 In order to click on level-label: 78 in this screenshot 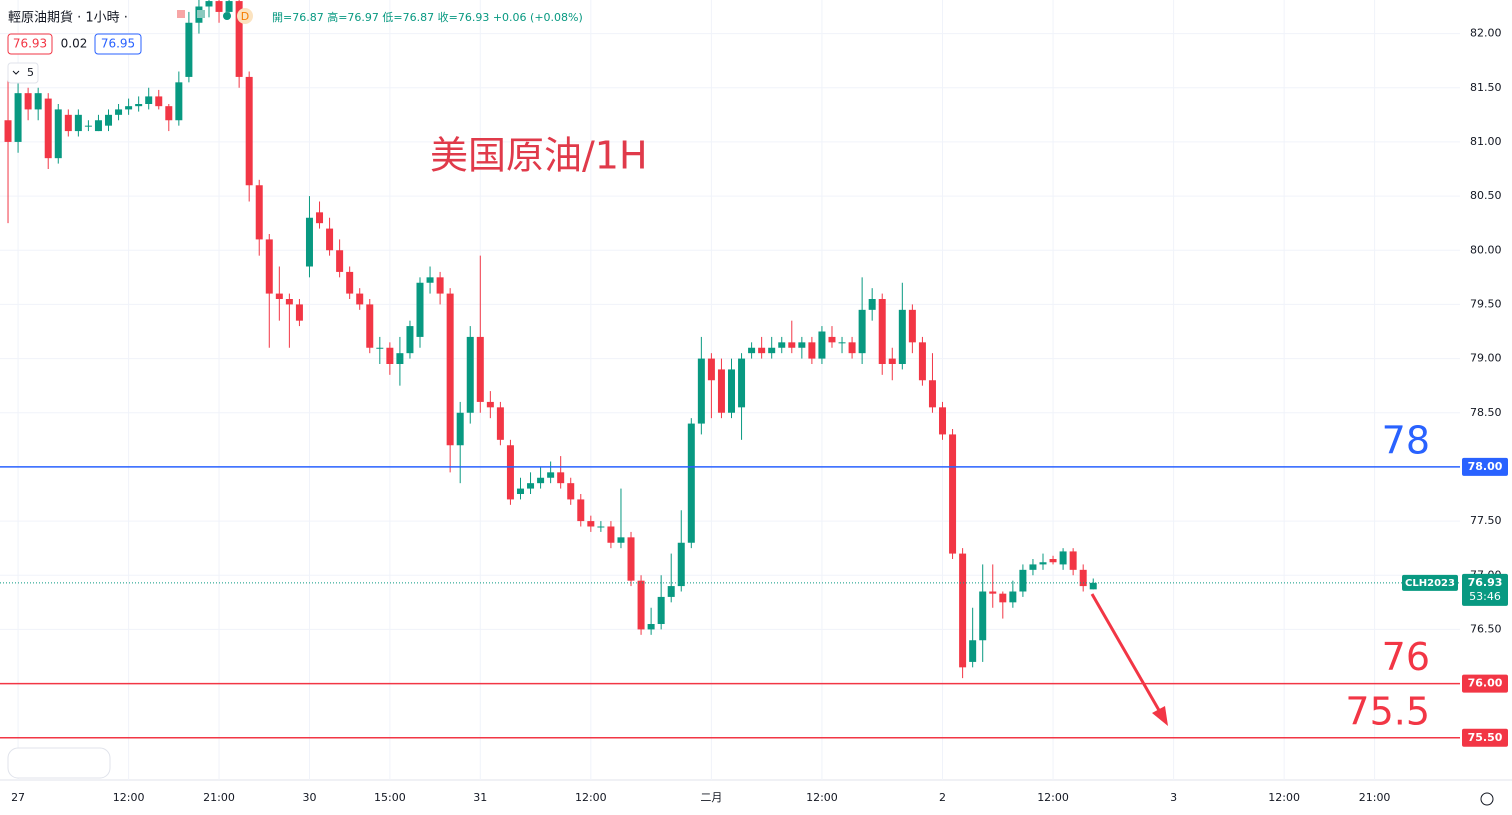, I will do `click(1406, 440)`.